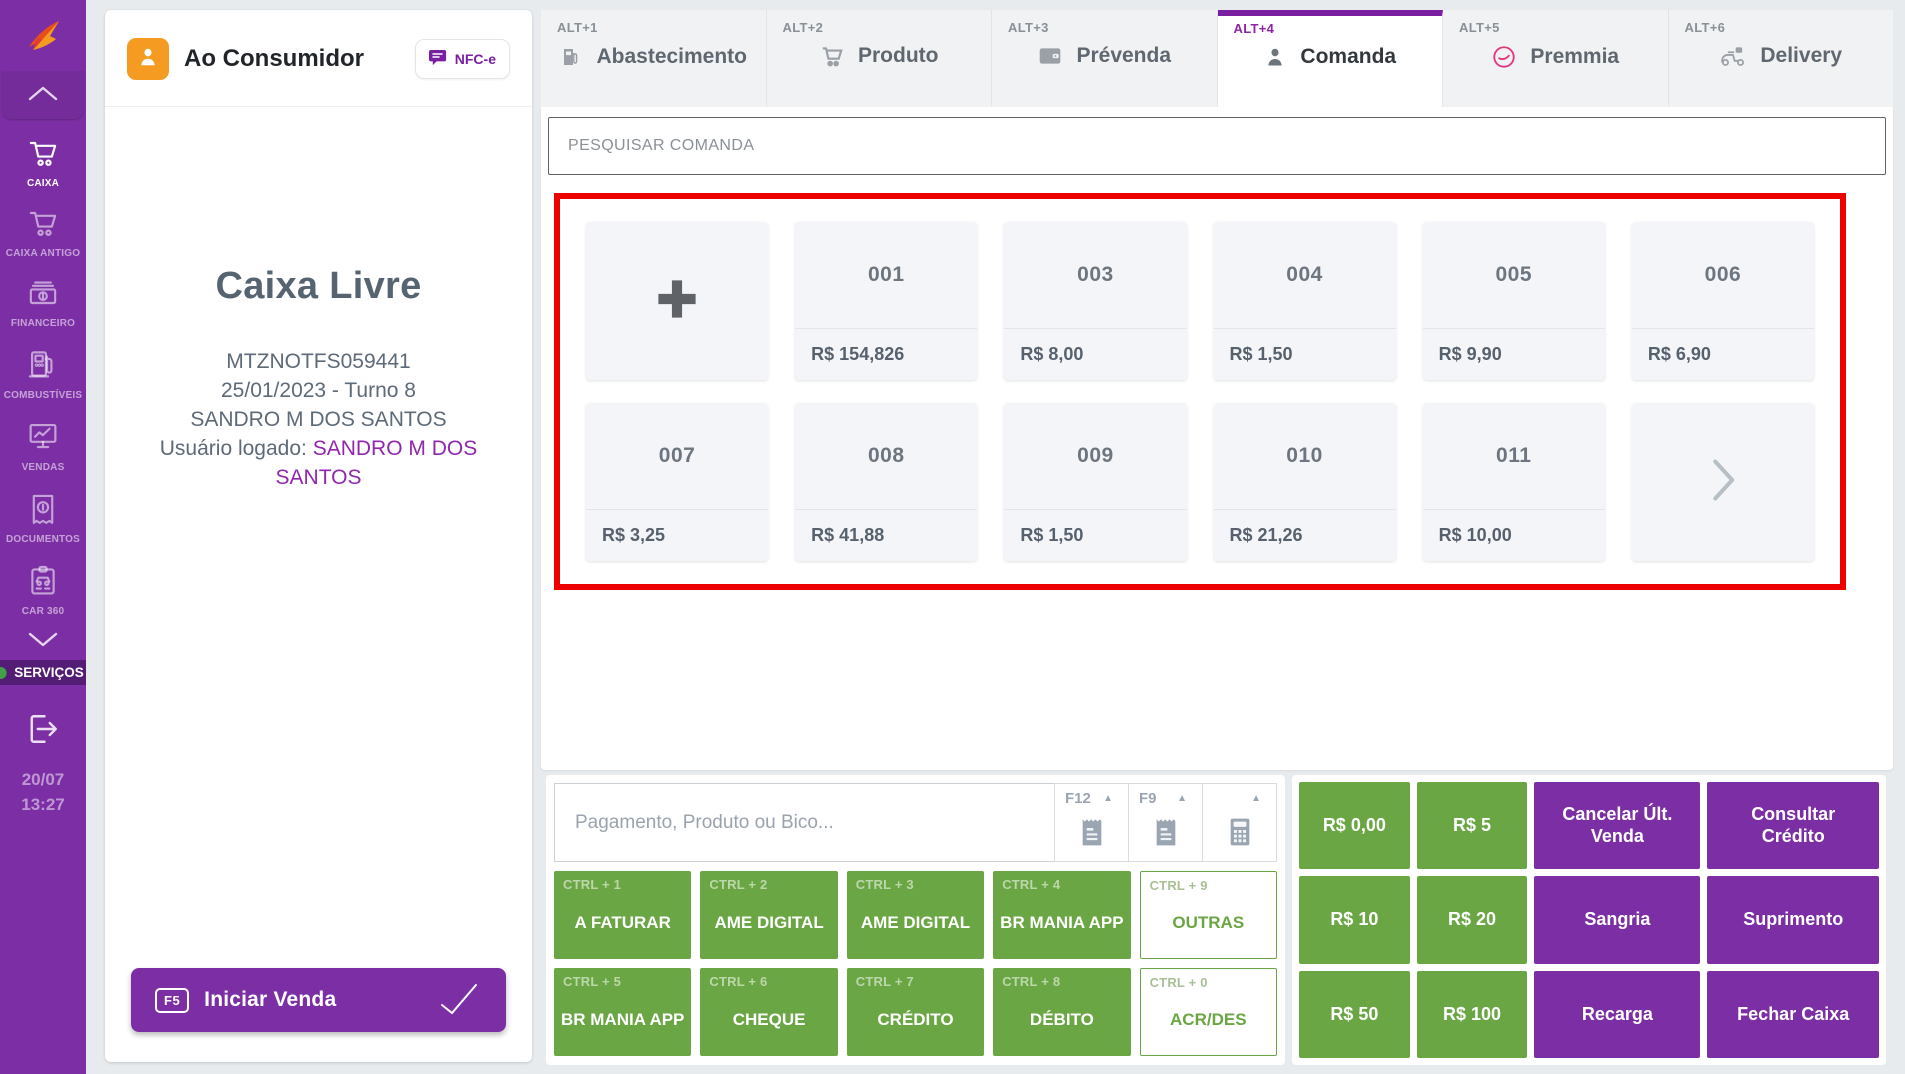  Describe the element at coordinates (672, 56) in the screenshot. I see `tab-label: Abastecimento` at that location.